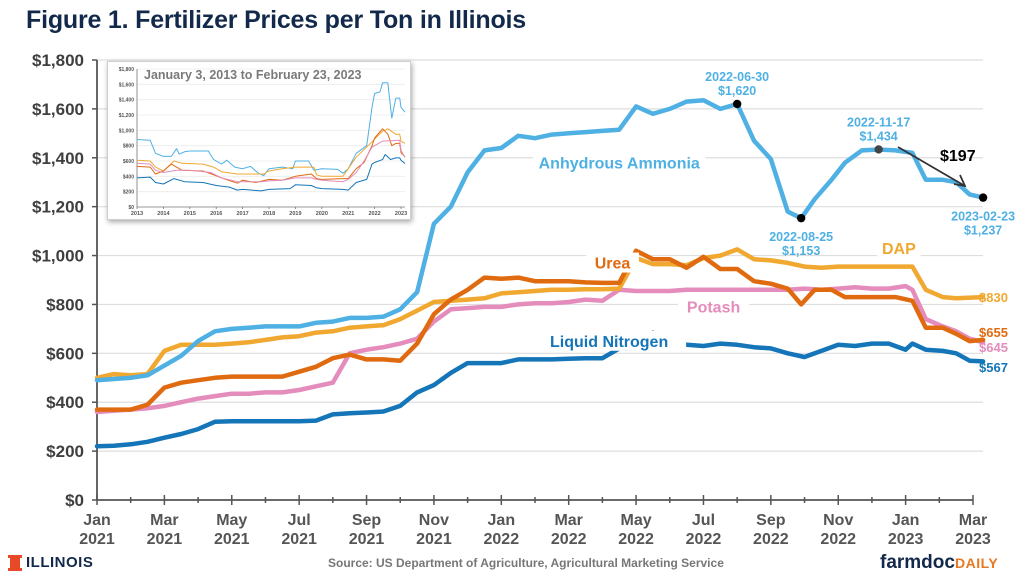 The image size is (1024, 576). What do you see at coordinates (958, 156) in the screenshot?
I see `change-label: $197` at bounding box center [958, 156].